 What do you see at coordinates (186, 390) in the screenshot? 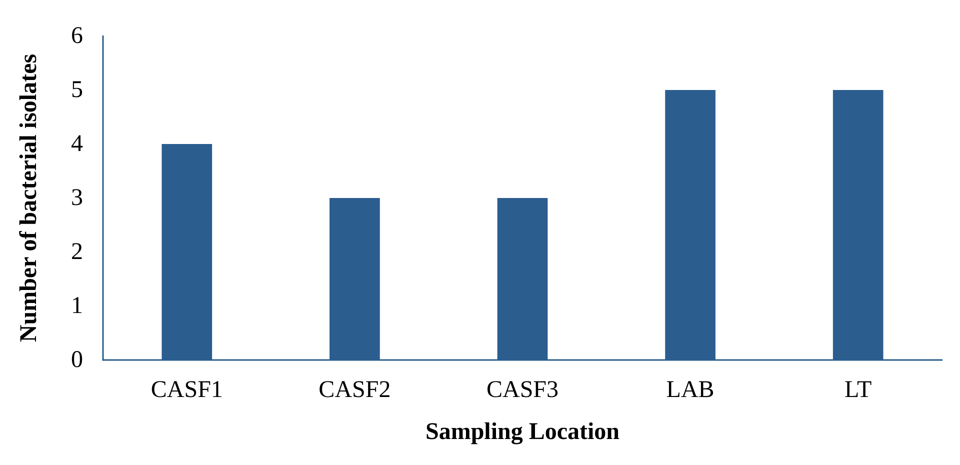
I see `x-tick-label: CASF1` at bounding box center [186, 390].